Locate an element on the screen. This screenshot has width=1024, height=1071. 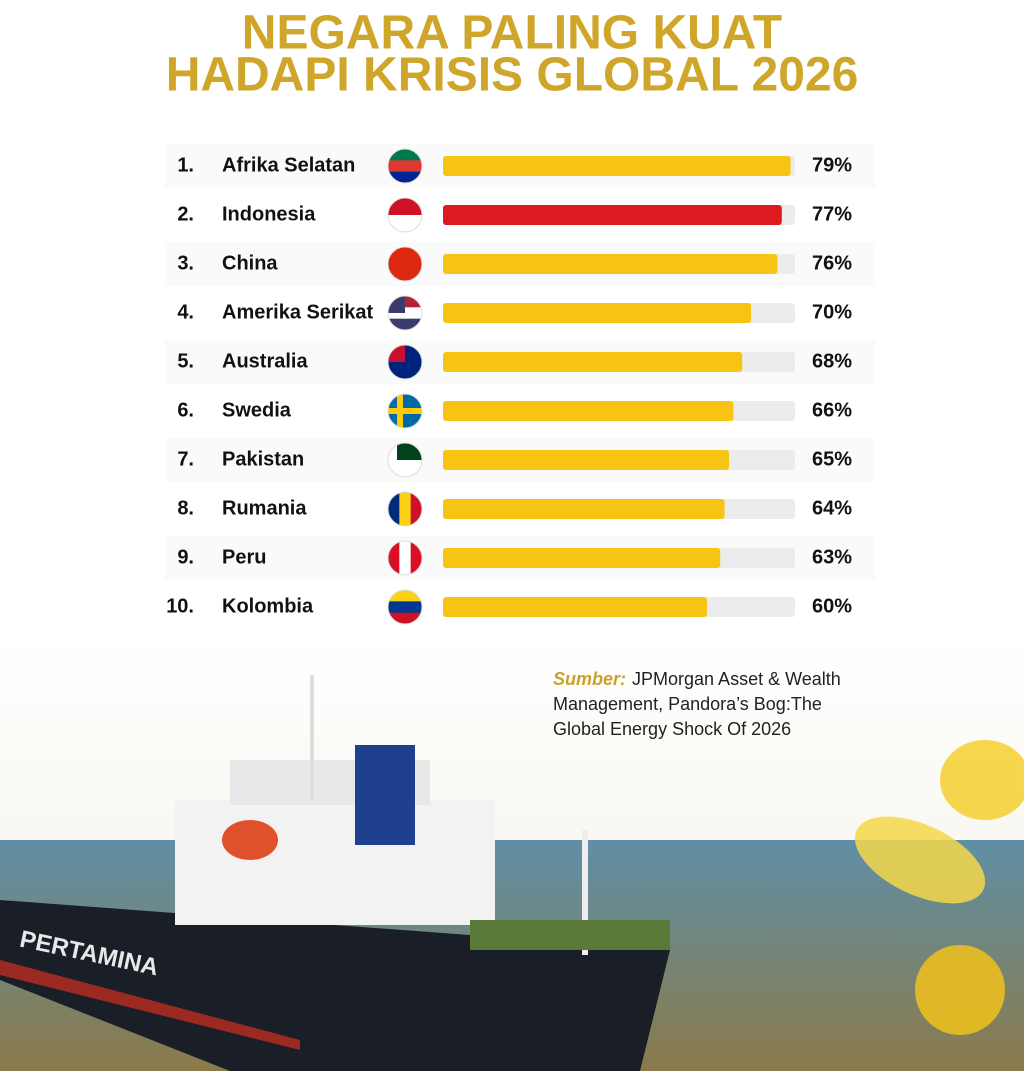
source-line: Management, Pandora’s Bog:The is located at coordinates (687, 704).